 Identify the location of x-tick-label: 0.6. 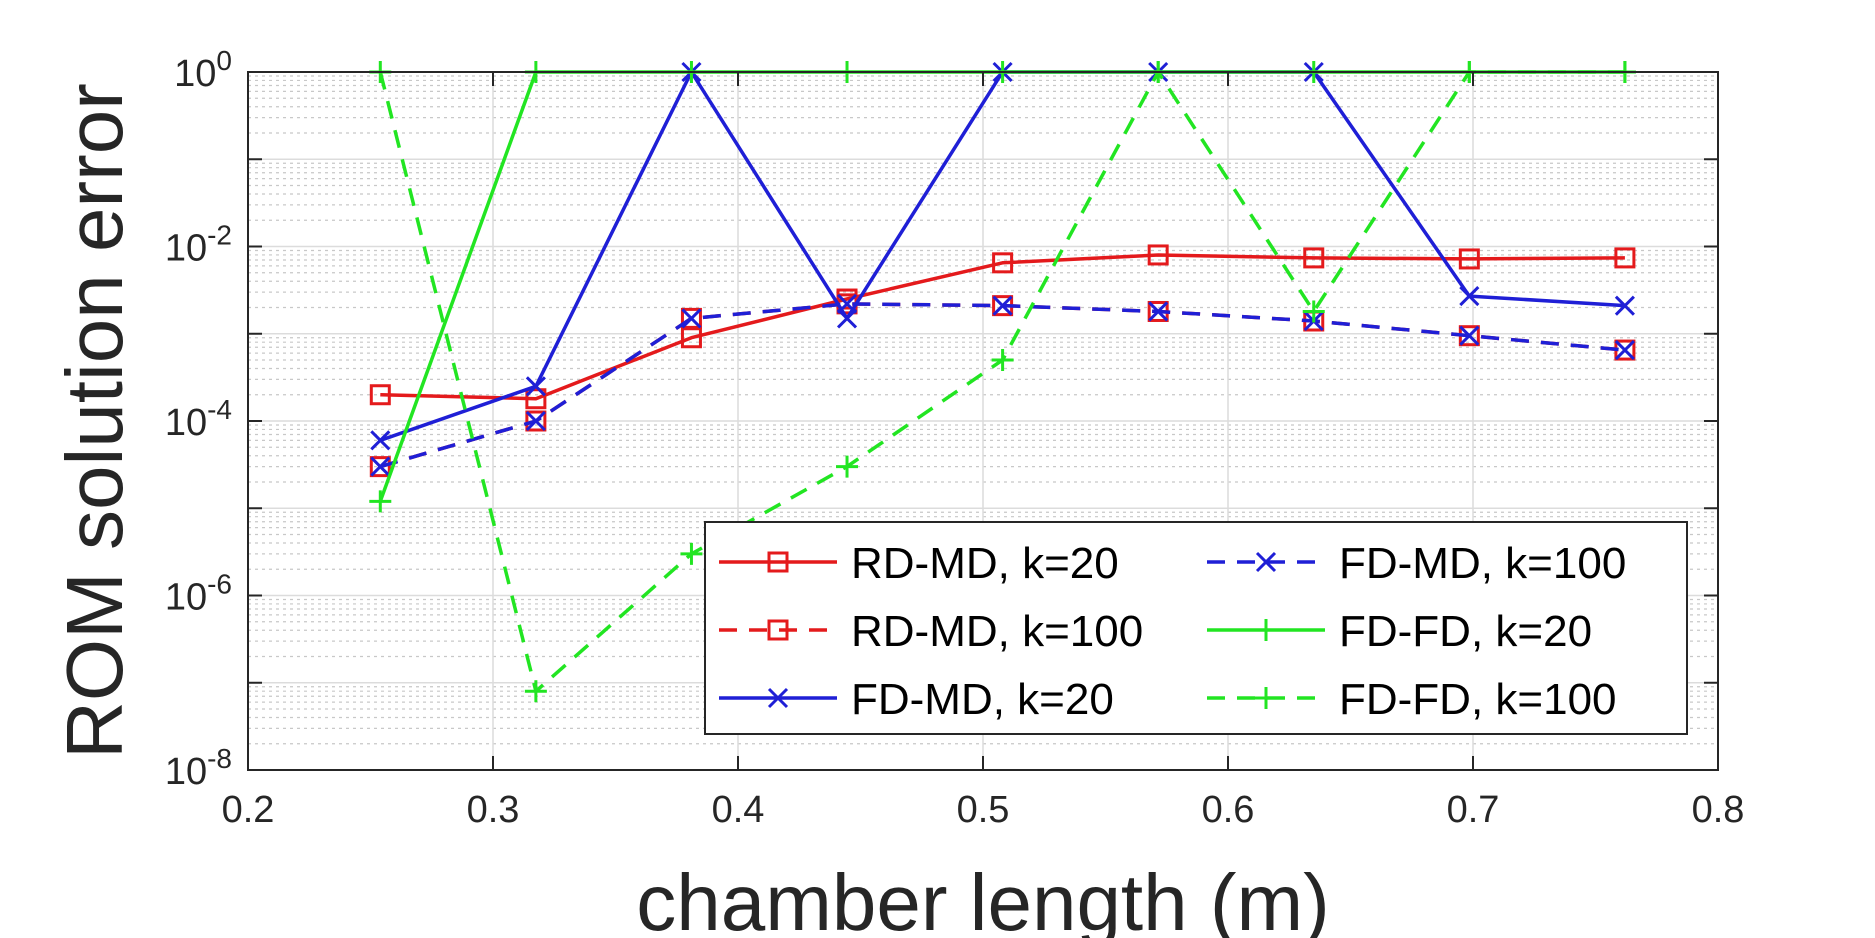
(1228, 810).